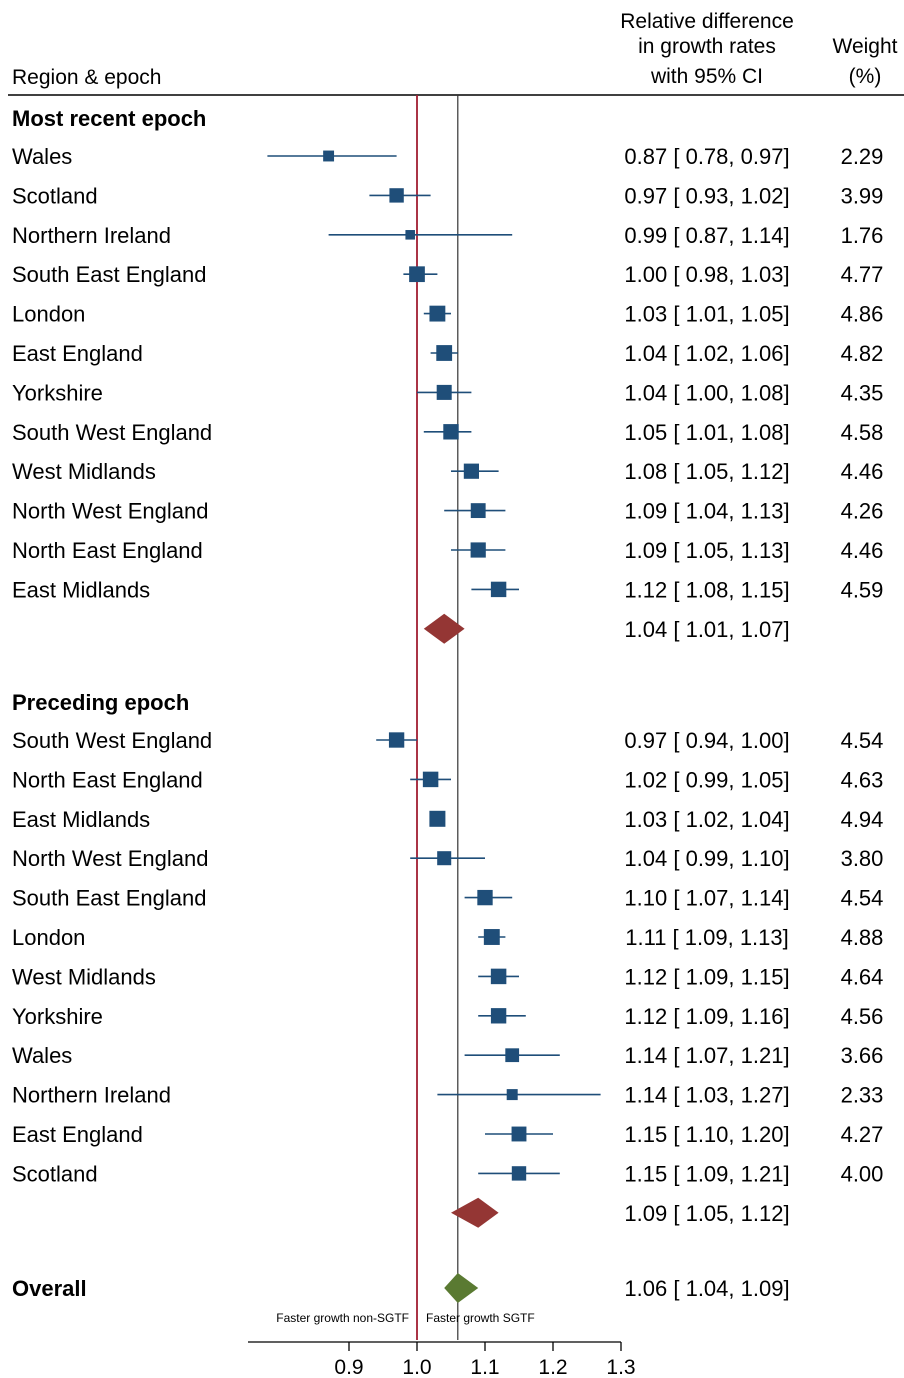  What do you see at coordinates (57, 1016) in the screenshot?
I see `row-label: Yorkshire` at bounding box center [57, 1016].